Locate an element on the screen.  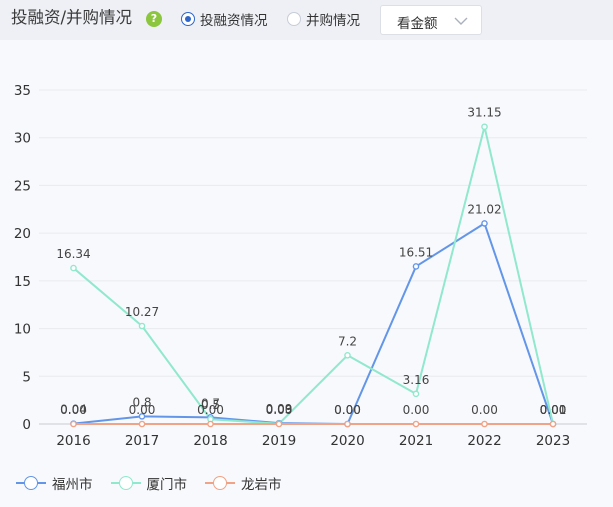
x-tick-label: 2021 is located at coordinates (416, 441).